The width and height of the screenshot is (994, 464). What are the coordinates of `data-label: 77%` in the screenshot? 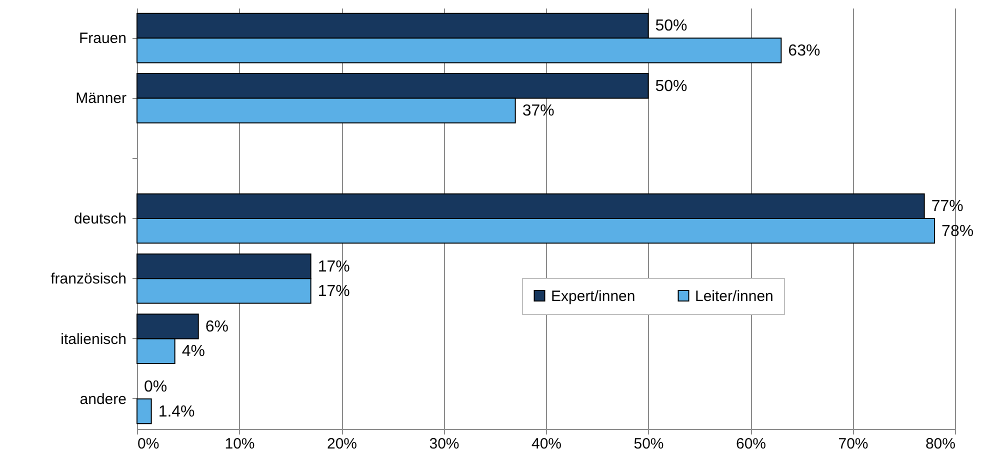 It's located at (947, 207).